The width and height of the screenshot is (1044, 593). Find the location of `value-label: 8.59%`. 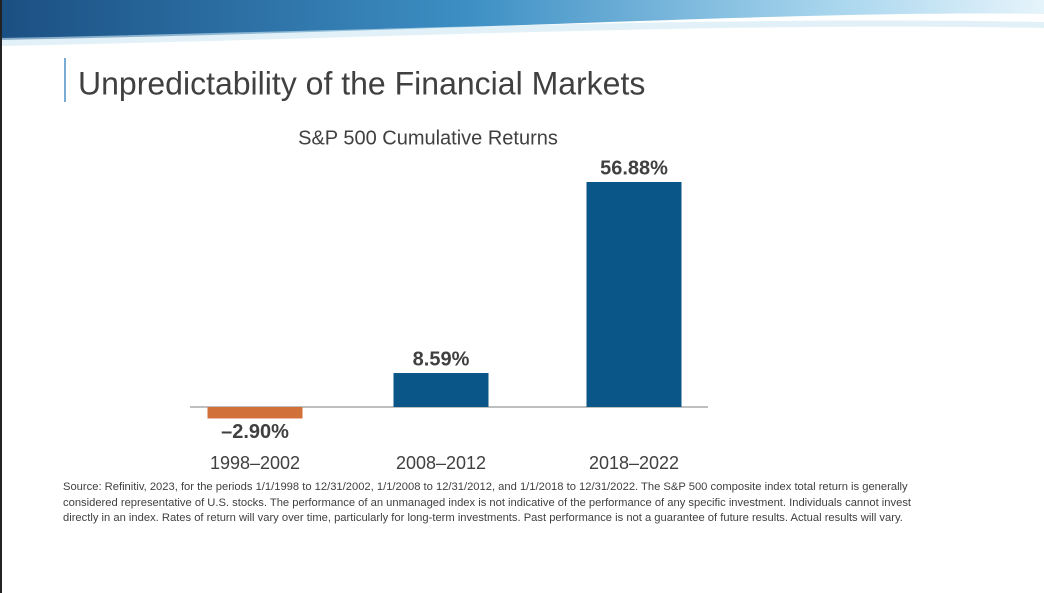

value-label: 8.59% is located at coordinates (441, 359).